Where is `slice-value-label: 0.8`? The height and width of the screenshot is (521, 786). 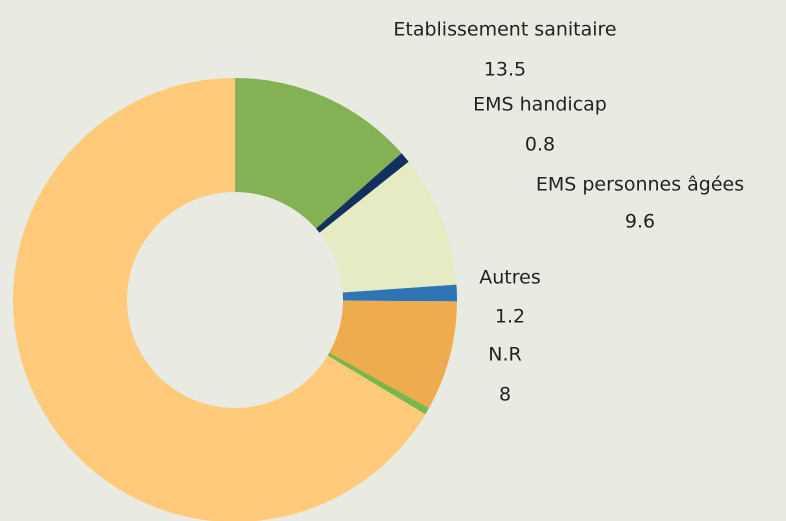
slice-value-label: 0.8 is located at coordinates (540, 145).